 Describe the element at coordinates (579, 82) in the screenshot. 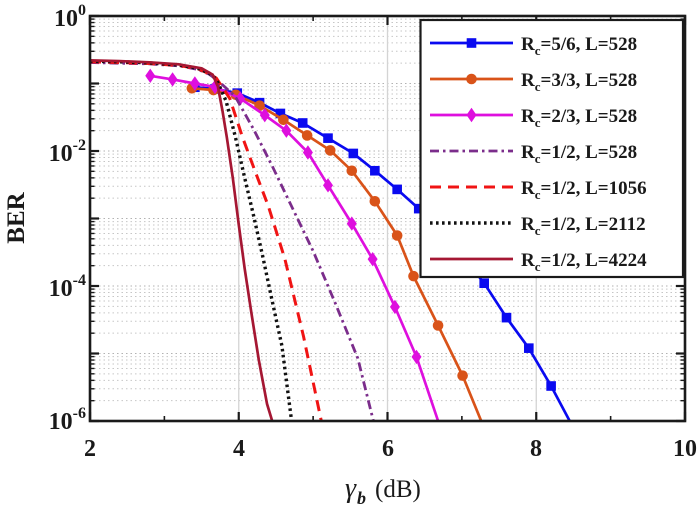

I see `legend-label-1: Rc=3/3, L=528` at that location.